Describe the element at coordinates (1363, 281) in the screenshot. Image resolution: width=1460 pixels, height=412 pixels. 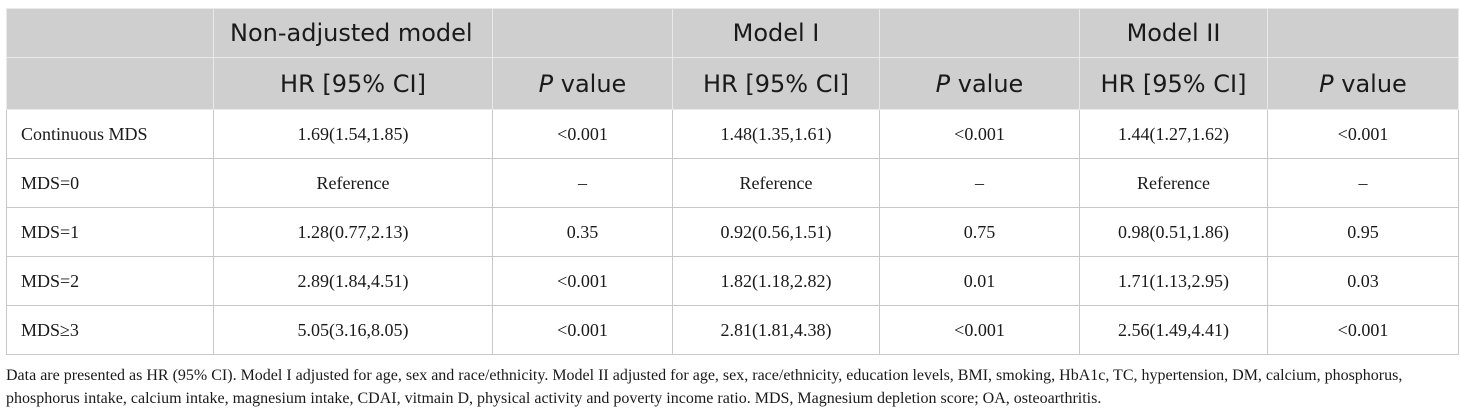
I see `table-cell: 0.03` at that location.